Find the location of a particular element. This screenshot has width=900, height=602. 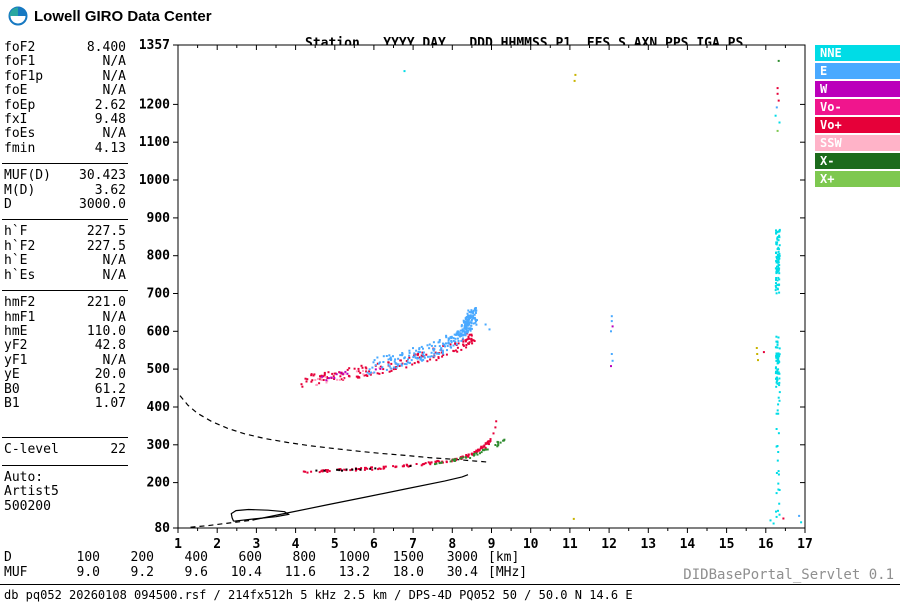

muf-row-unit: [km] is located at coordinates (504, 557).